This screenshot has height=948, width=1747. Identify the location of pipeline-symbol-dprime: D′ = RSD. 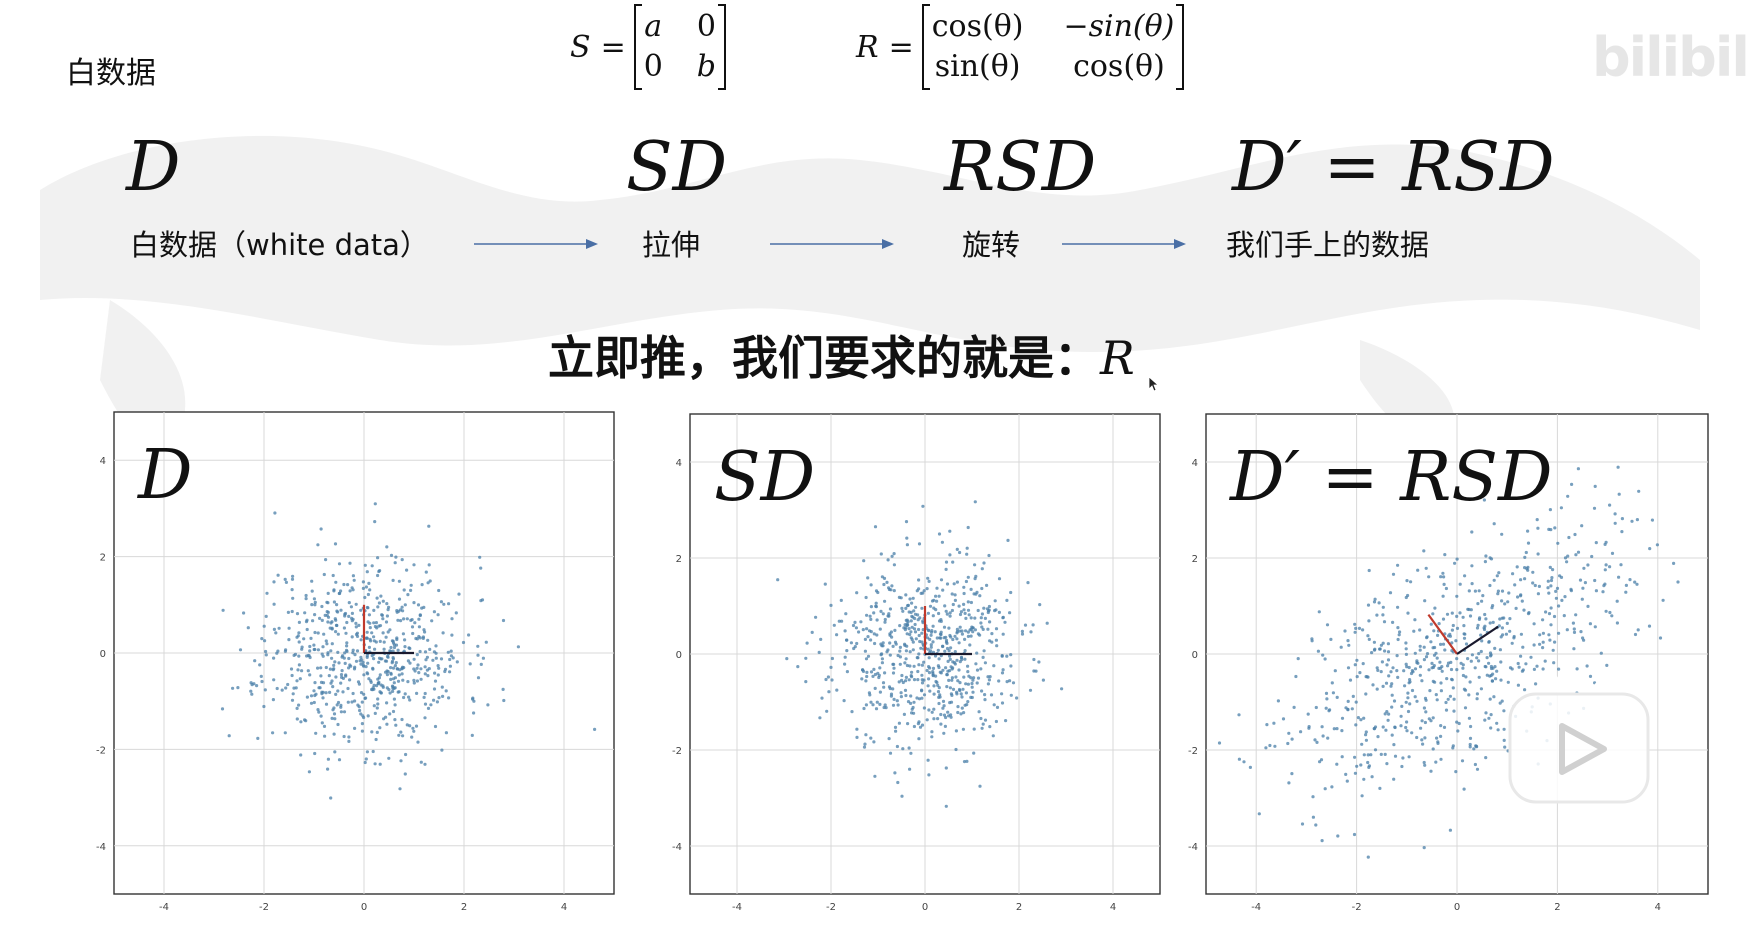
(1393, 167).